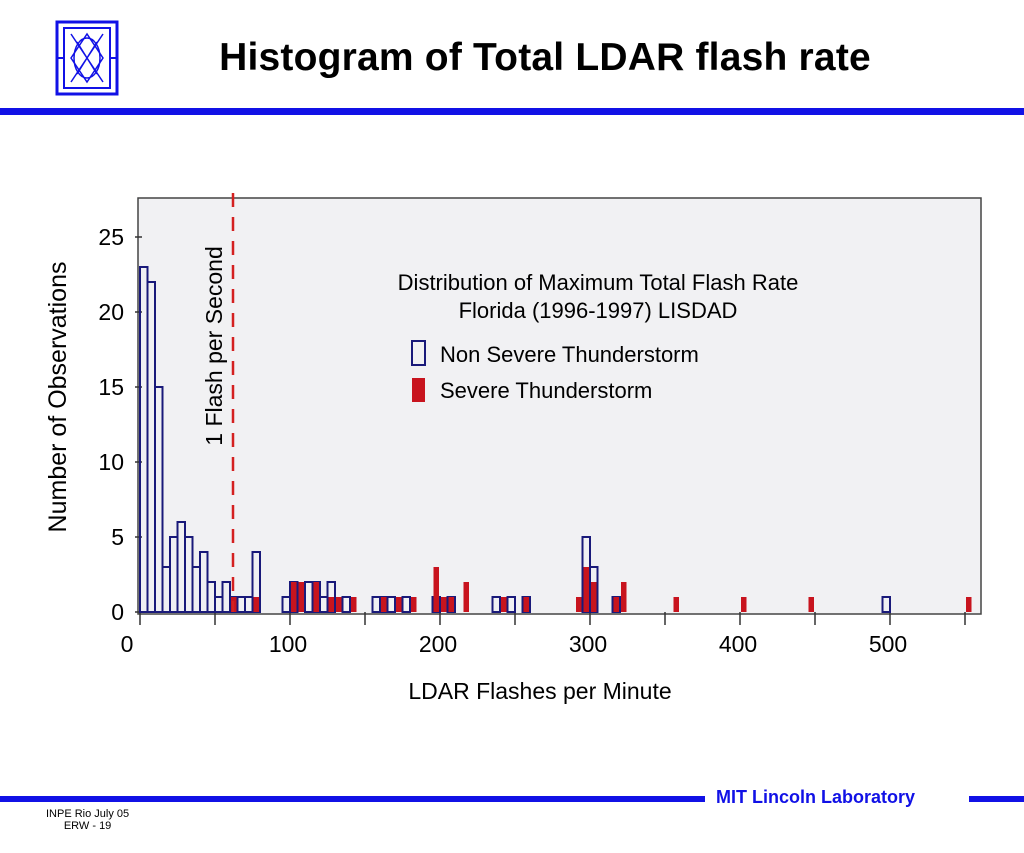 The image size is (1024, 853). Describe the element at coordinates (738, 644) in the screenshot. I see `x-tick-label: 400` at that location.